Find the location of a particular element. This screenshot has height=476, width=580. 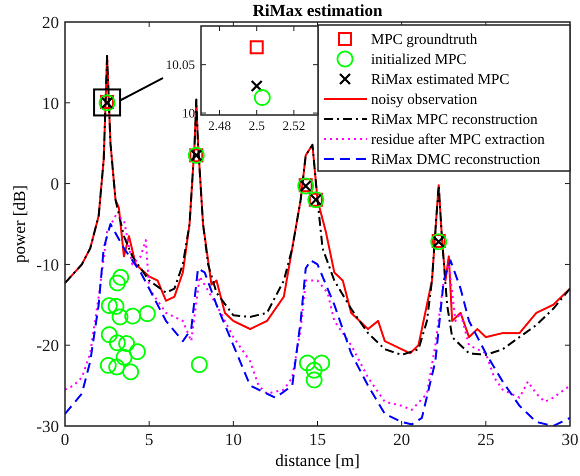

x-tick-label: 2.5 is located at coordinates (256, 125).